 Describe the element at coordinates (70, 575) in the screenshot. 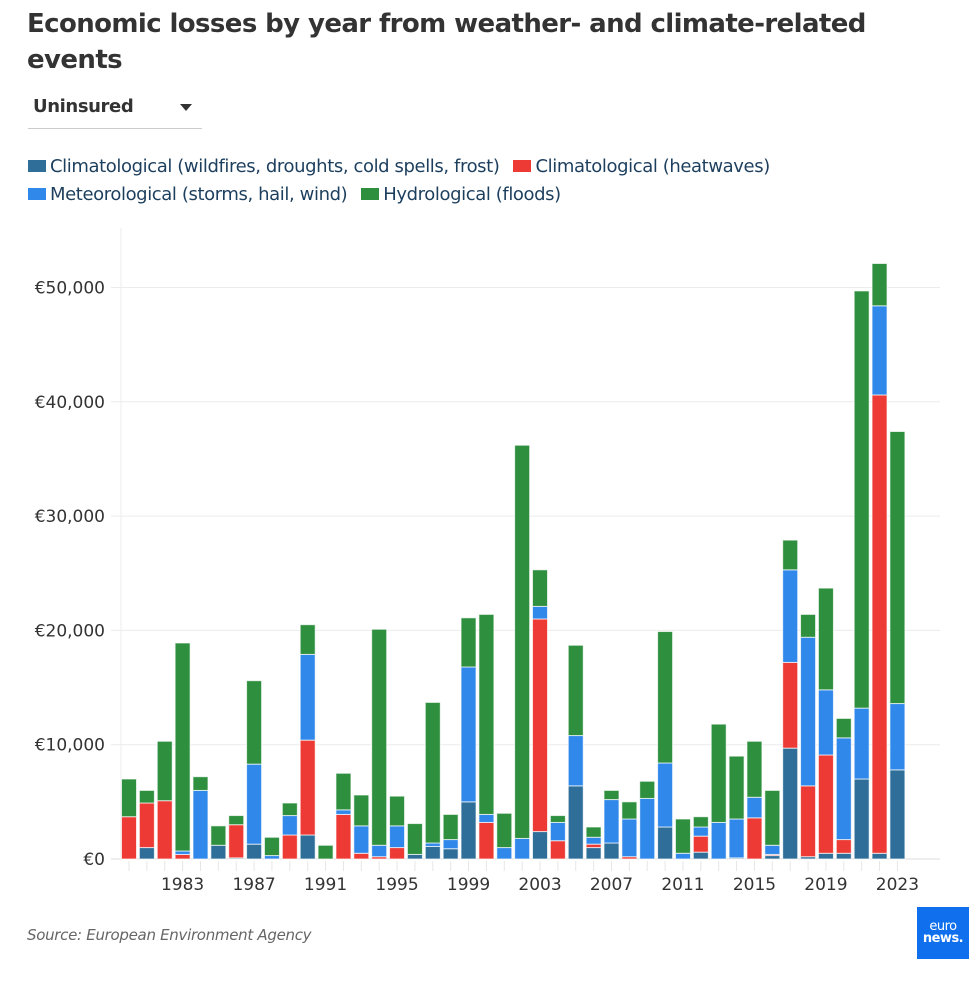

I see `y-axis: €0 €10,000 €20,000 €30,000 €40,000 €50,000` at that location.